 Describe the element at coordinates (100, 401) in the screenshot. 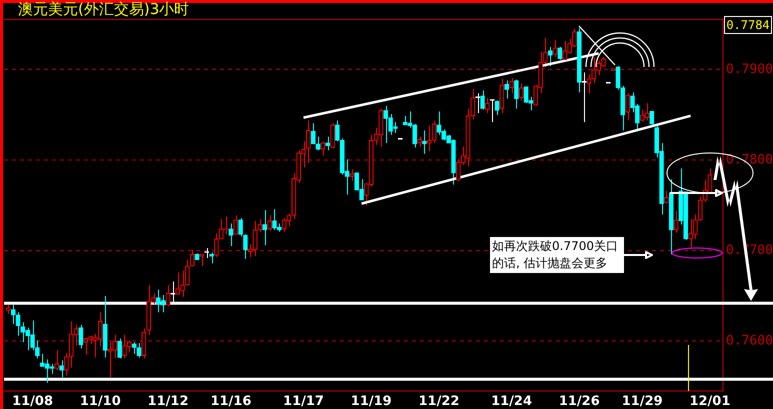

I see `x-tick-label: 11/10` at that location.